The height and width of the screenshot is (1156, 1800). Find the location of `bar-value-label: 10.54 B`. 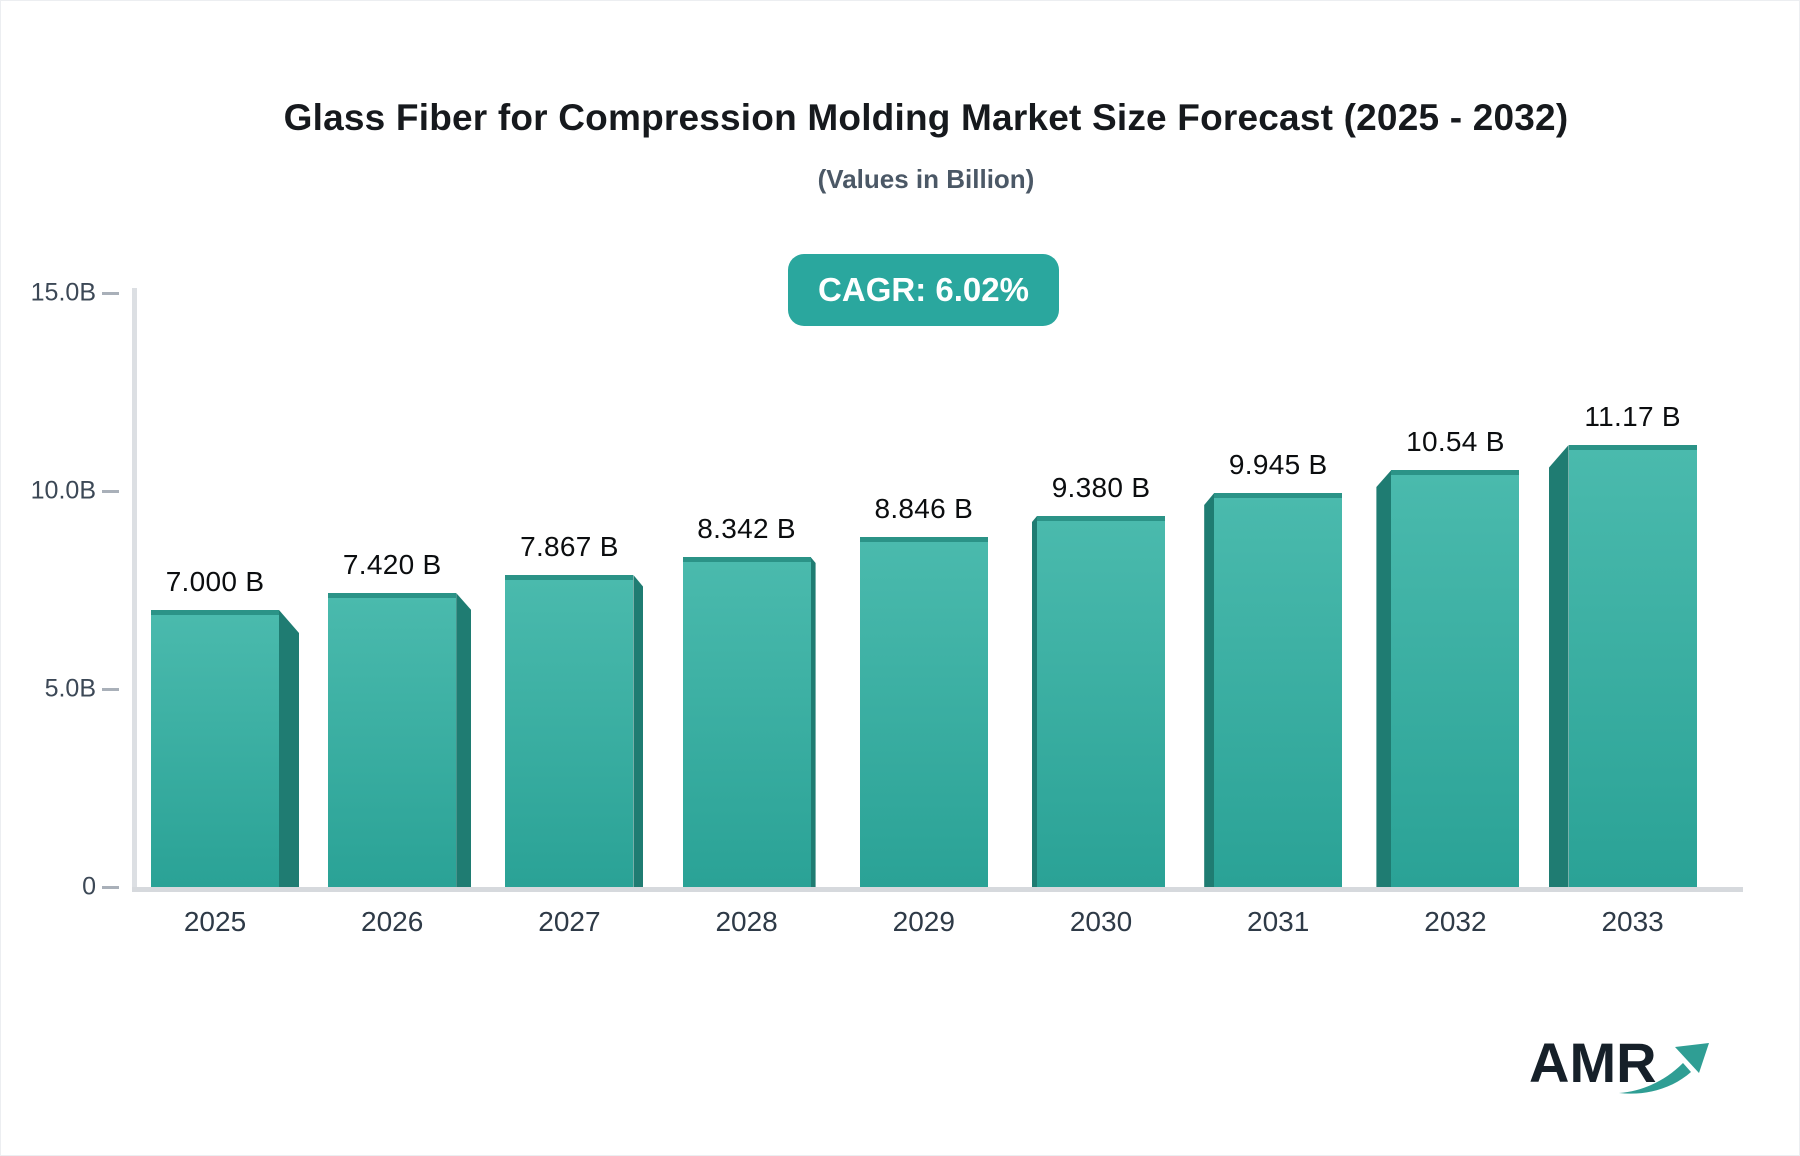

bar-value-label: 10.54 B is located at coordinates (1455, 441).